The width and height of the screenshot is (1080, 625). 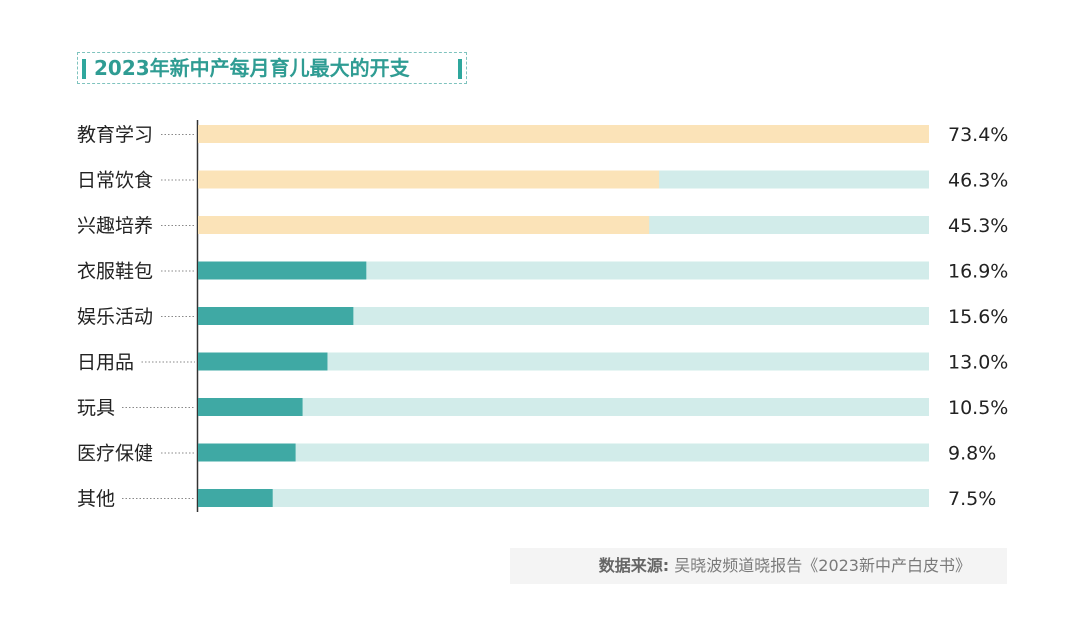 What do you see at coordinates (115, 181) in the screenshot?
I see `category-label: 日常饮食` at bounding box center [115, 181].